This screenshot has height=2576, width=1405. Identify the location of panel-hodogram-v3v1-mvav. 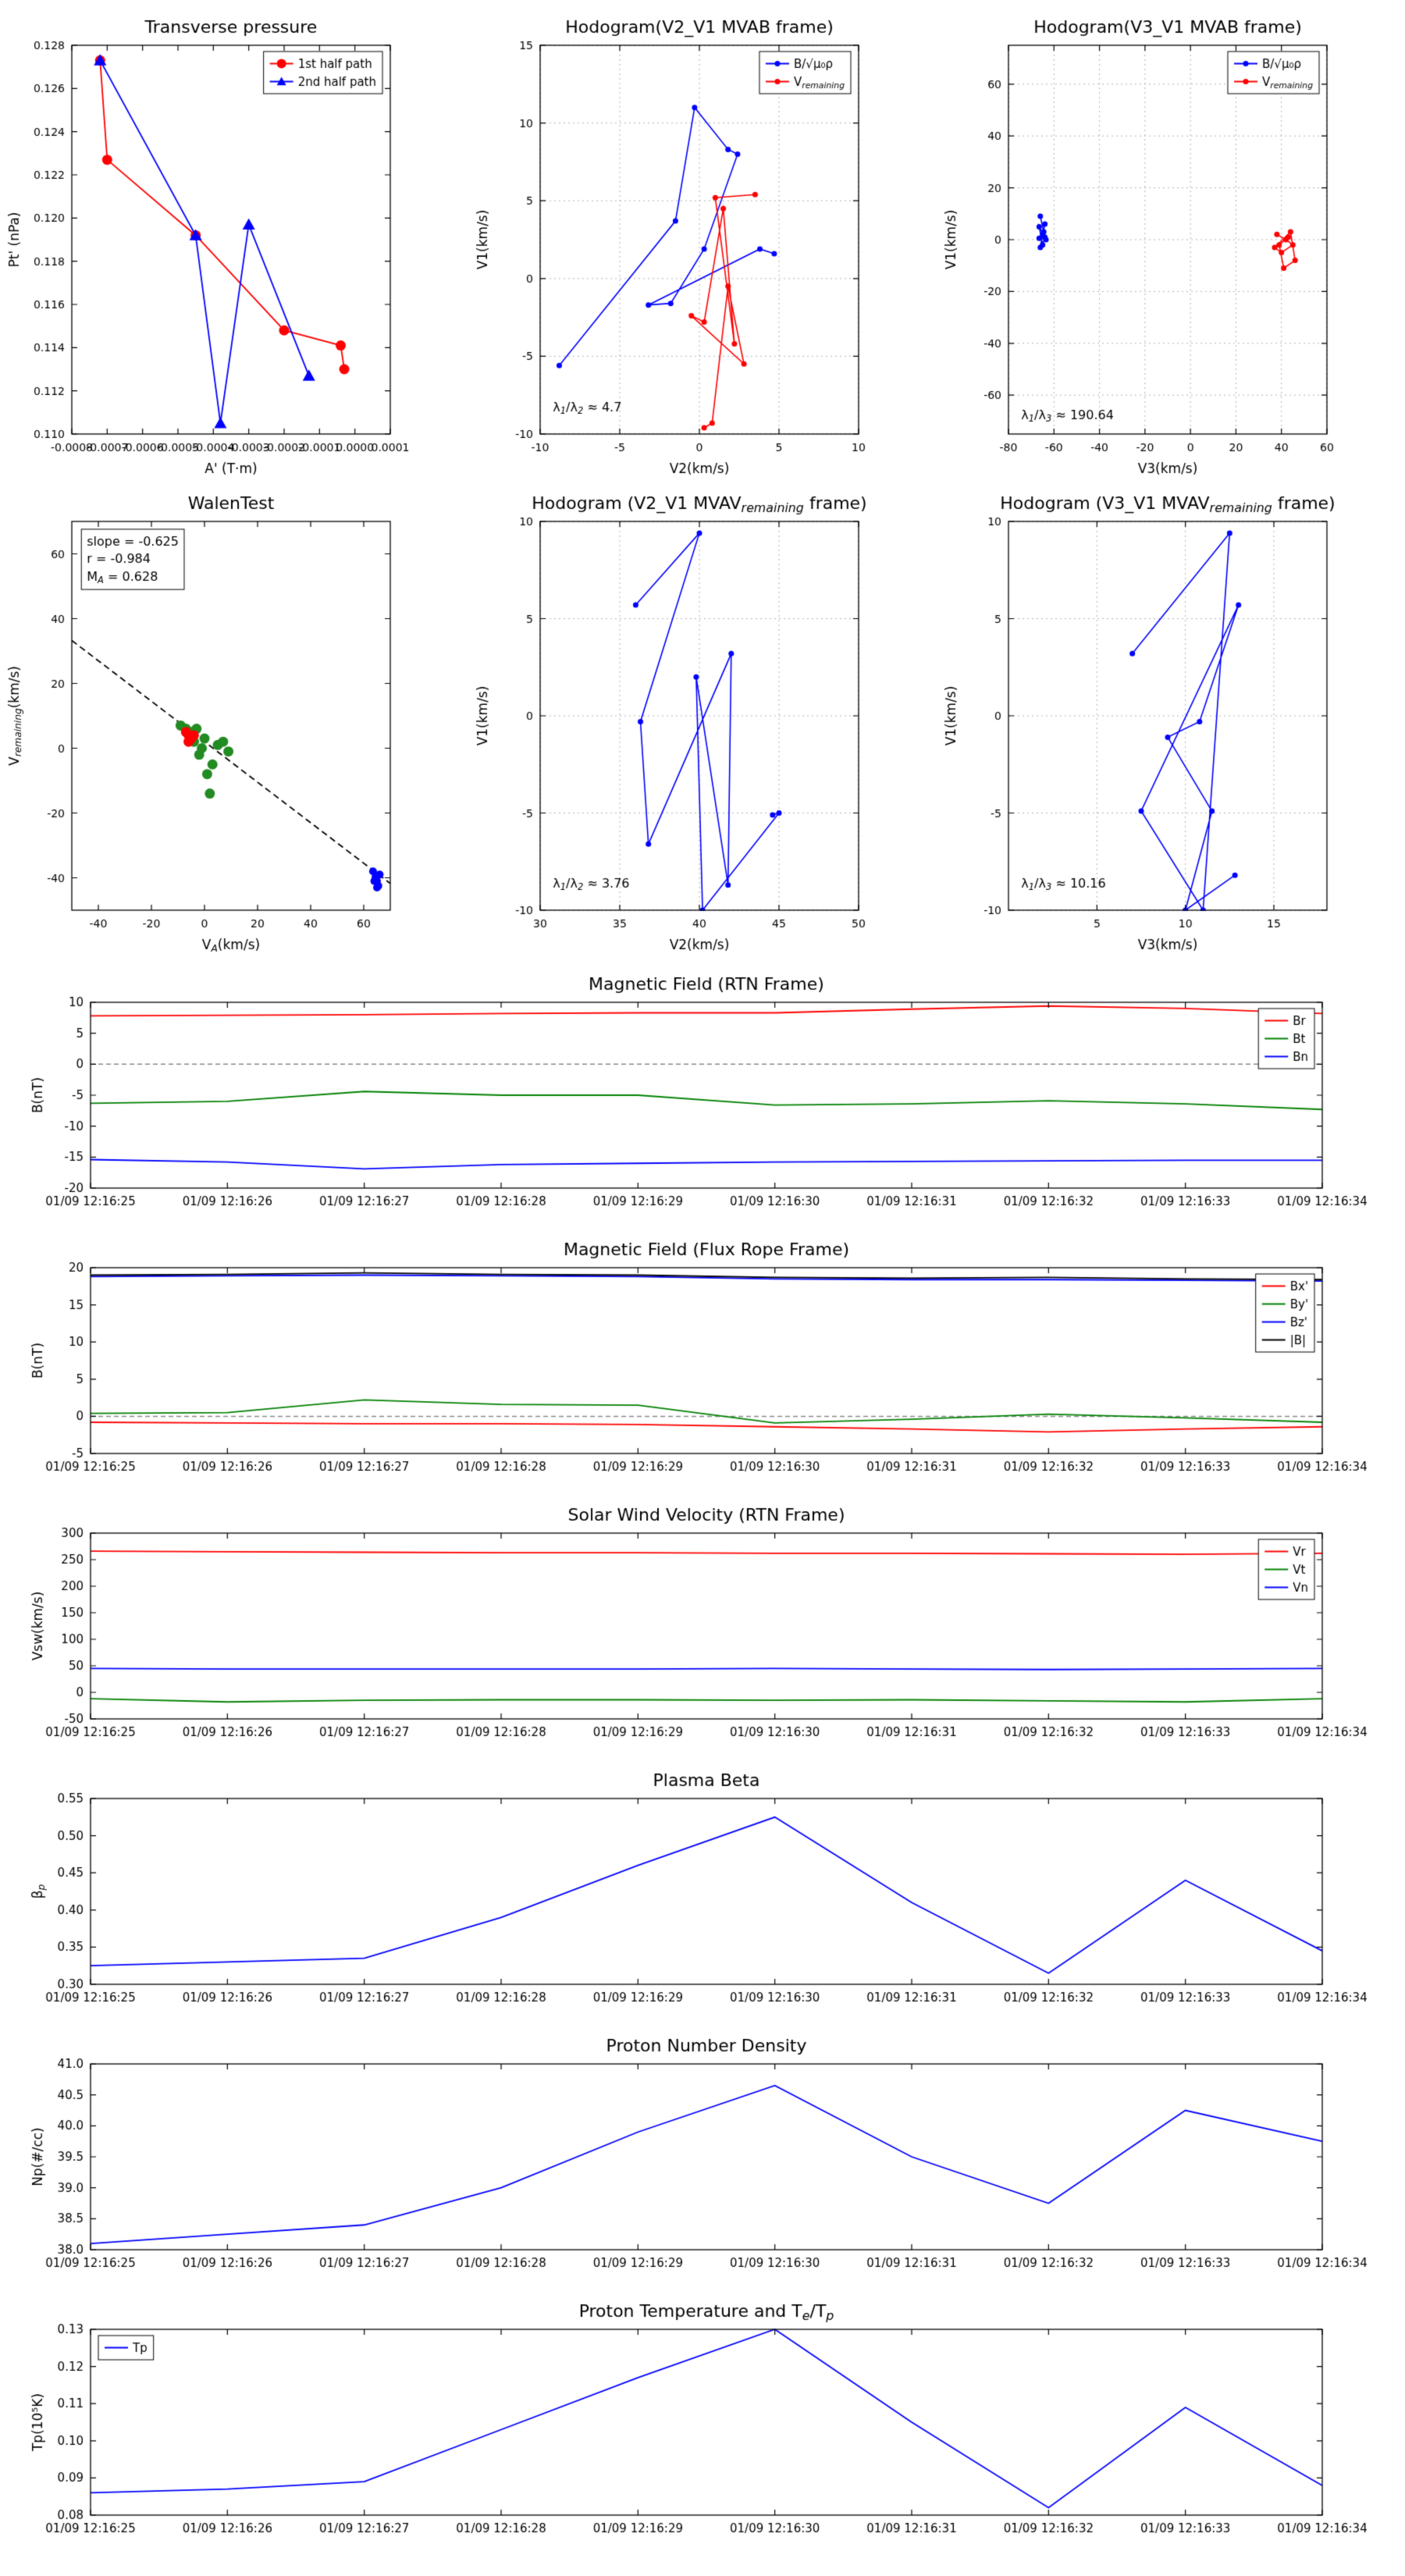
(1171, 724).